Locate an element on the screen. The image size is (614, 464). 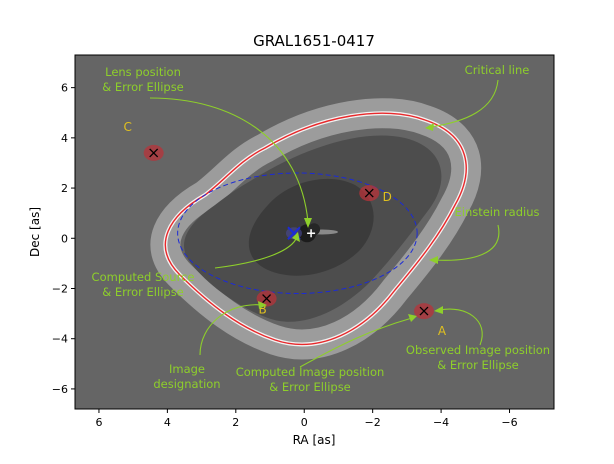
annotation-arrowheads is located at coordinates (350, 222).